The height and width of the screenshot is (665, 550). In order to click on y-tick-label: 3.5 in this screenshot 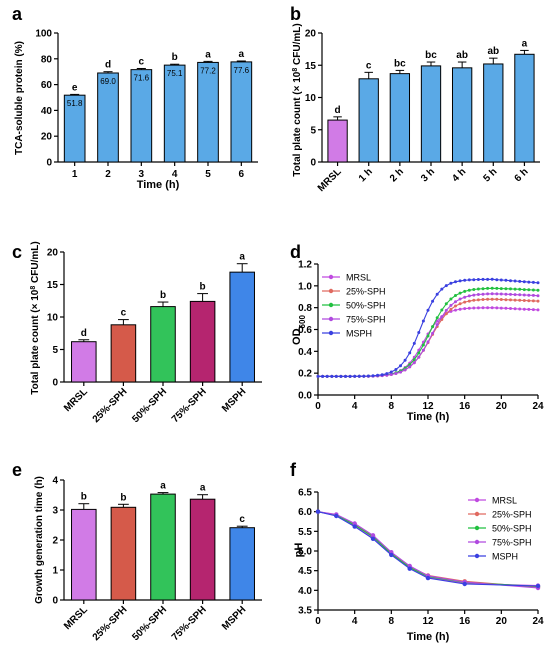, I will do `click(305, 611)`.